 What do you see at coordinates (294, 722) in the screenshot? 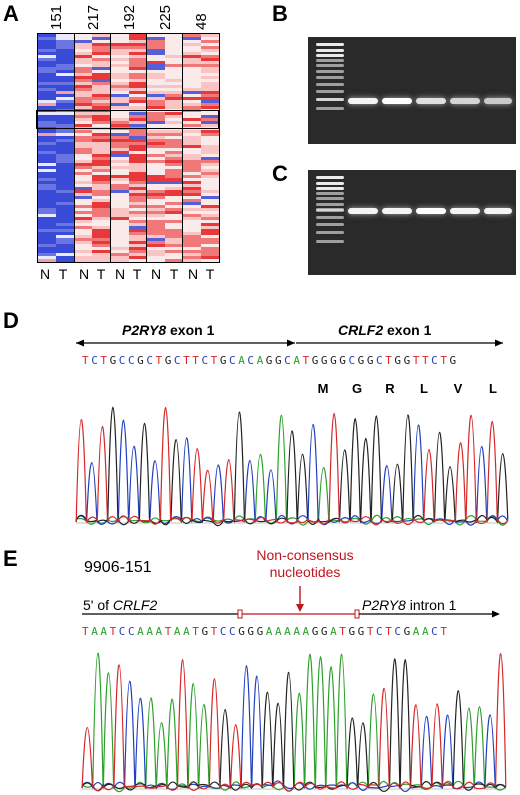
I see `chromatogram-e` at bounding box center [294, 722].